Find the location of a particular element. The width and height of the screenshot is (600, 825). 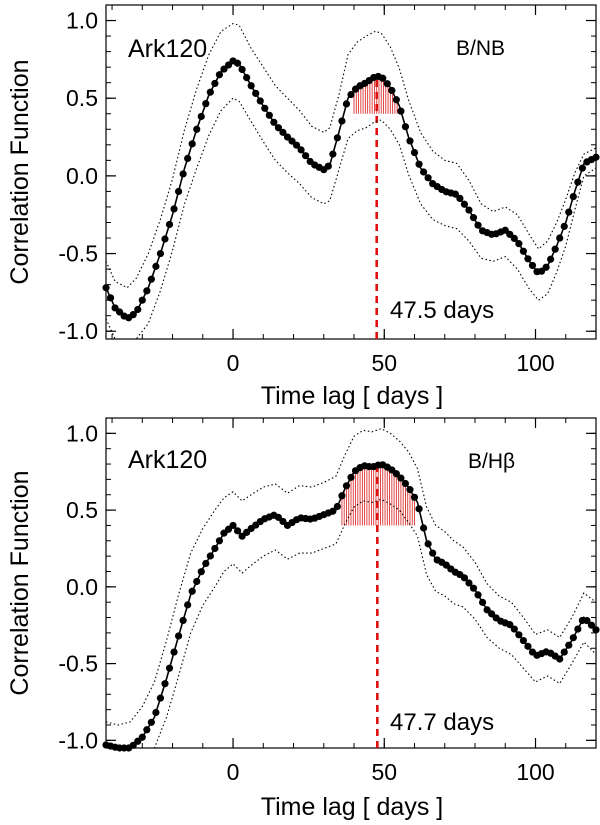

y-tick-label: 1.0 is located at coordinates (82, 21).